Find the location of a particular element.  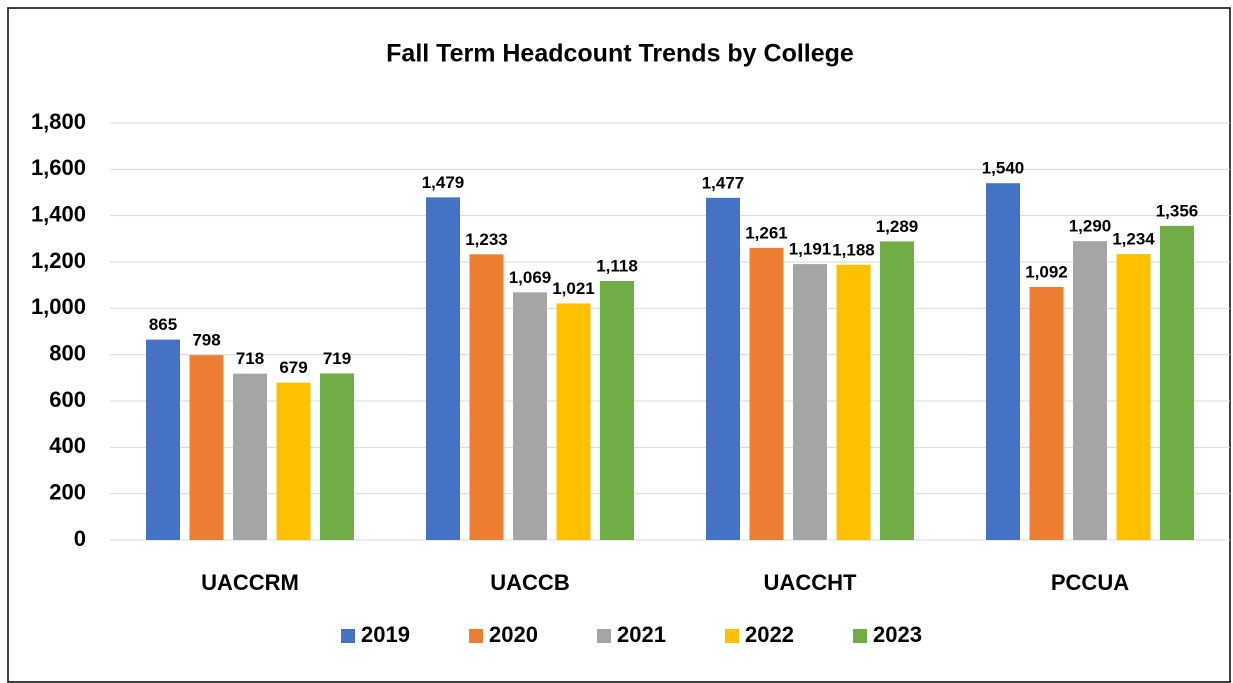

value-label: 1,069 is located at coordinates (530, 277).